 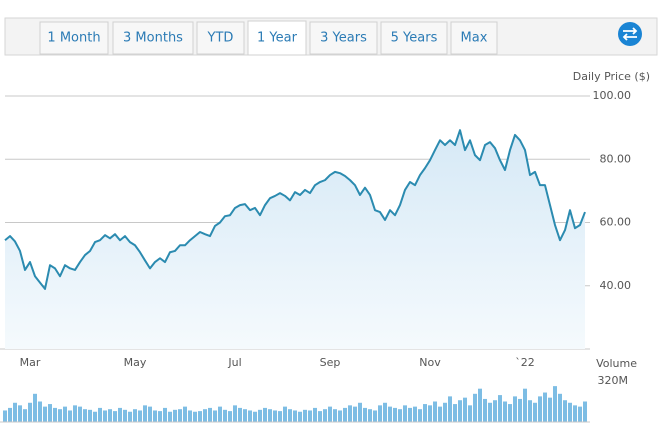 I want to click on tab-label: Max, so click(x=474, y=38).